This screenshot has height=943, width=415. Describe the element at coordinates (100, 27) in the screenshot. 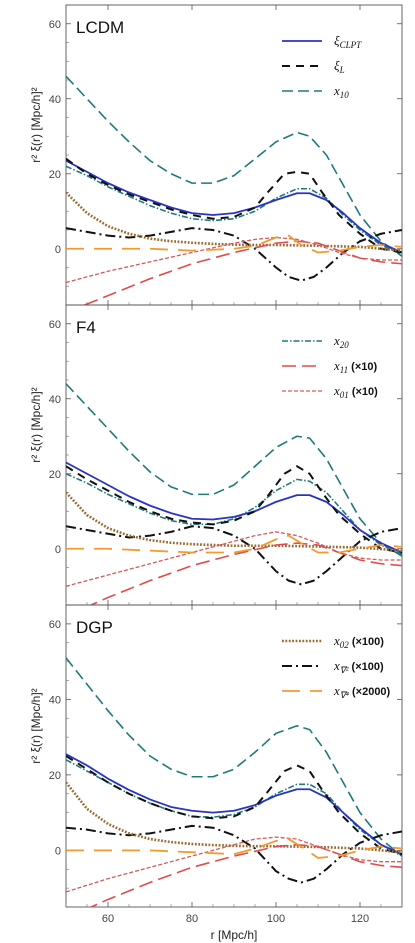

I see `panel-title: LCDM` at that location.